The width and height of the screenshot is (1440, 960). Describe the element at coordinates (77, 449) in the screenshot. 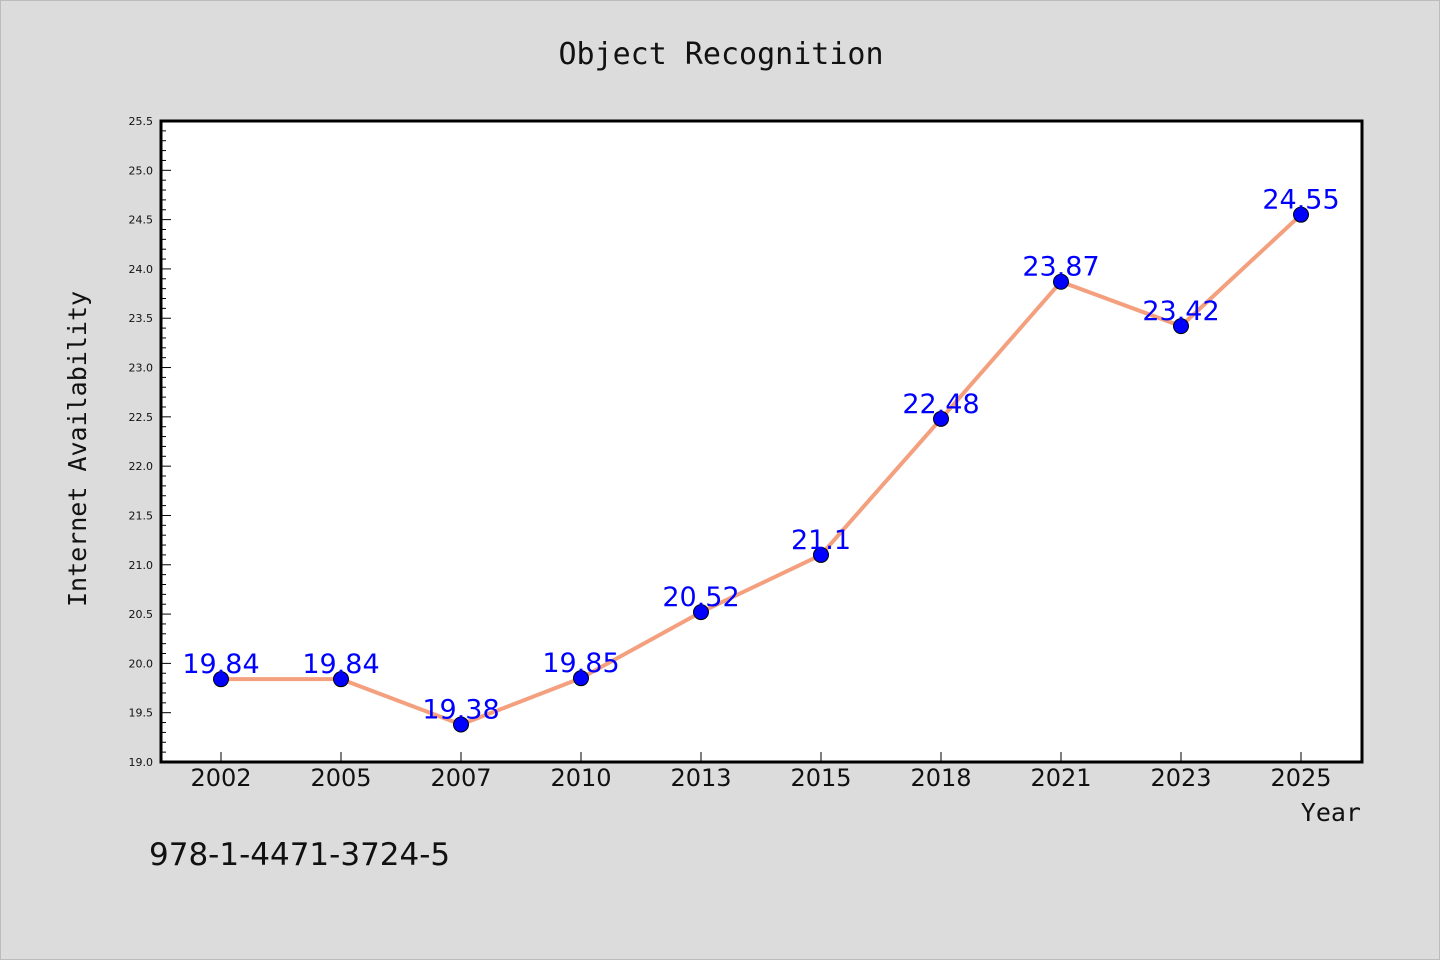

I see `y-axis-label: Internet Availability` at that location.